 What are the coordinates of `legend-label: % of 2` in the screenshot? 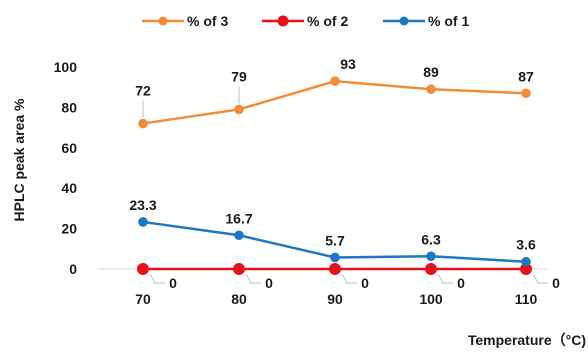 It's located at (327, 21).